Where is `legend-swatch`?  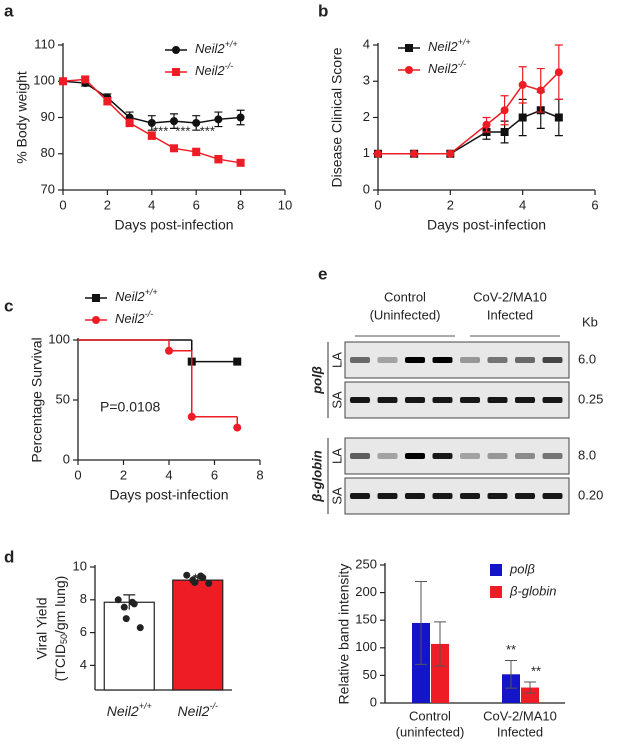
legend-swatch is located at coordinates (496, 592).